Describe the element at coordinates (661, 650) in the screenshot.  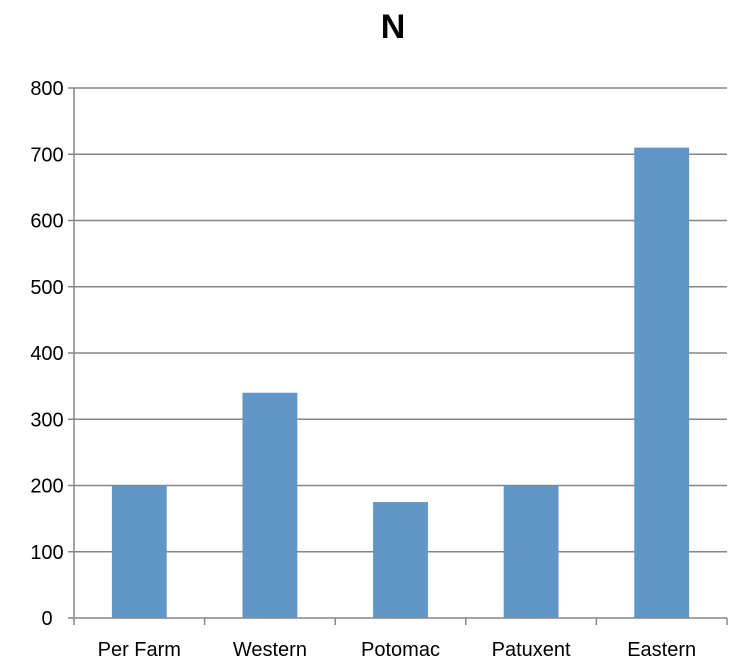
I see `x-tick-label: Eastern` at that location.